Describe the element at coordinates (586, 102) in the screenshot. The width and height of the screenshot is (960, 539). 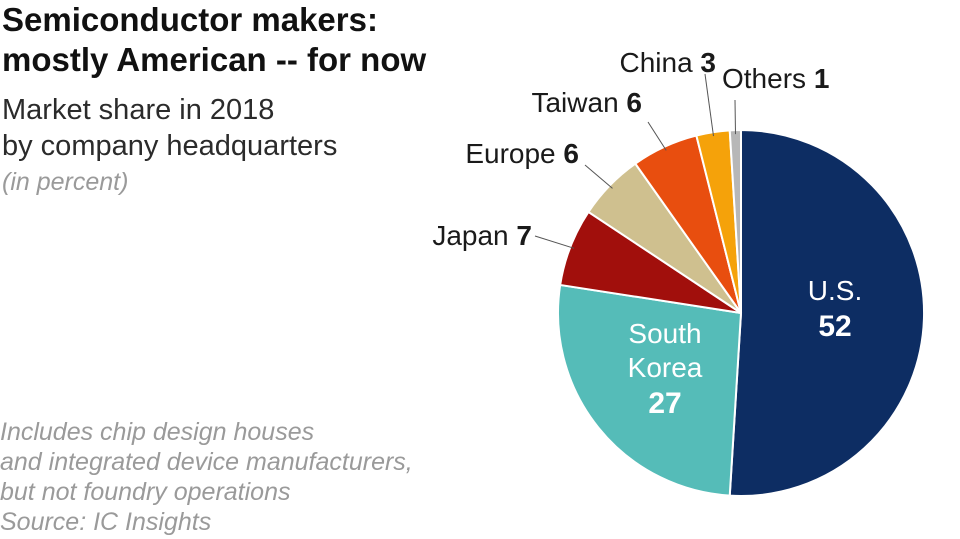
I see `slice-label-taiwan: Taiwan 6` at that location.